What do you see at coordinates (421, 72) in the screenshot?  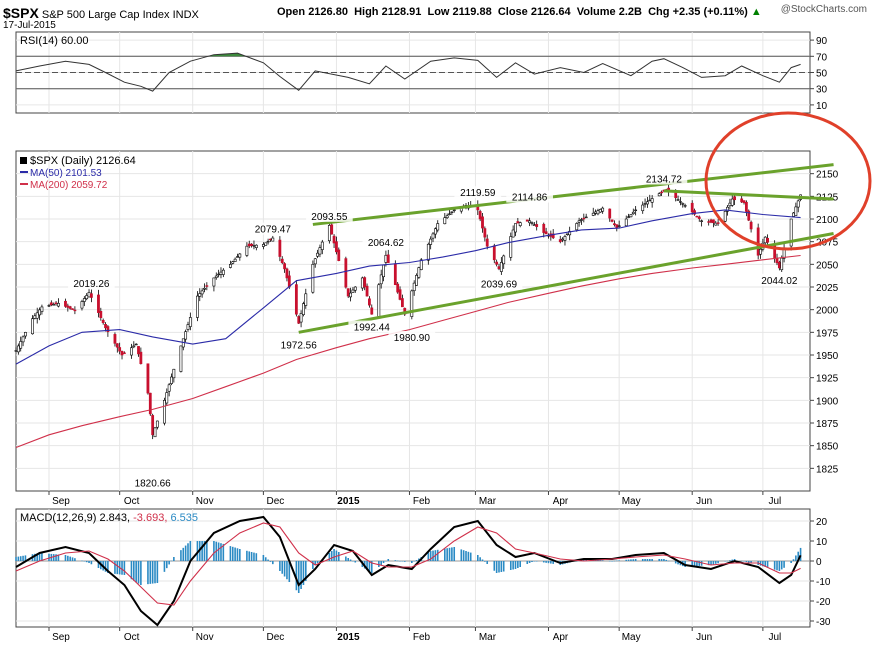 I see `rsi-panel: 10 30 50 70 90 RSI(14) 60.00` at bounding box center [421, 72].